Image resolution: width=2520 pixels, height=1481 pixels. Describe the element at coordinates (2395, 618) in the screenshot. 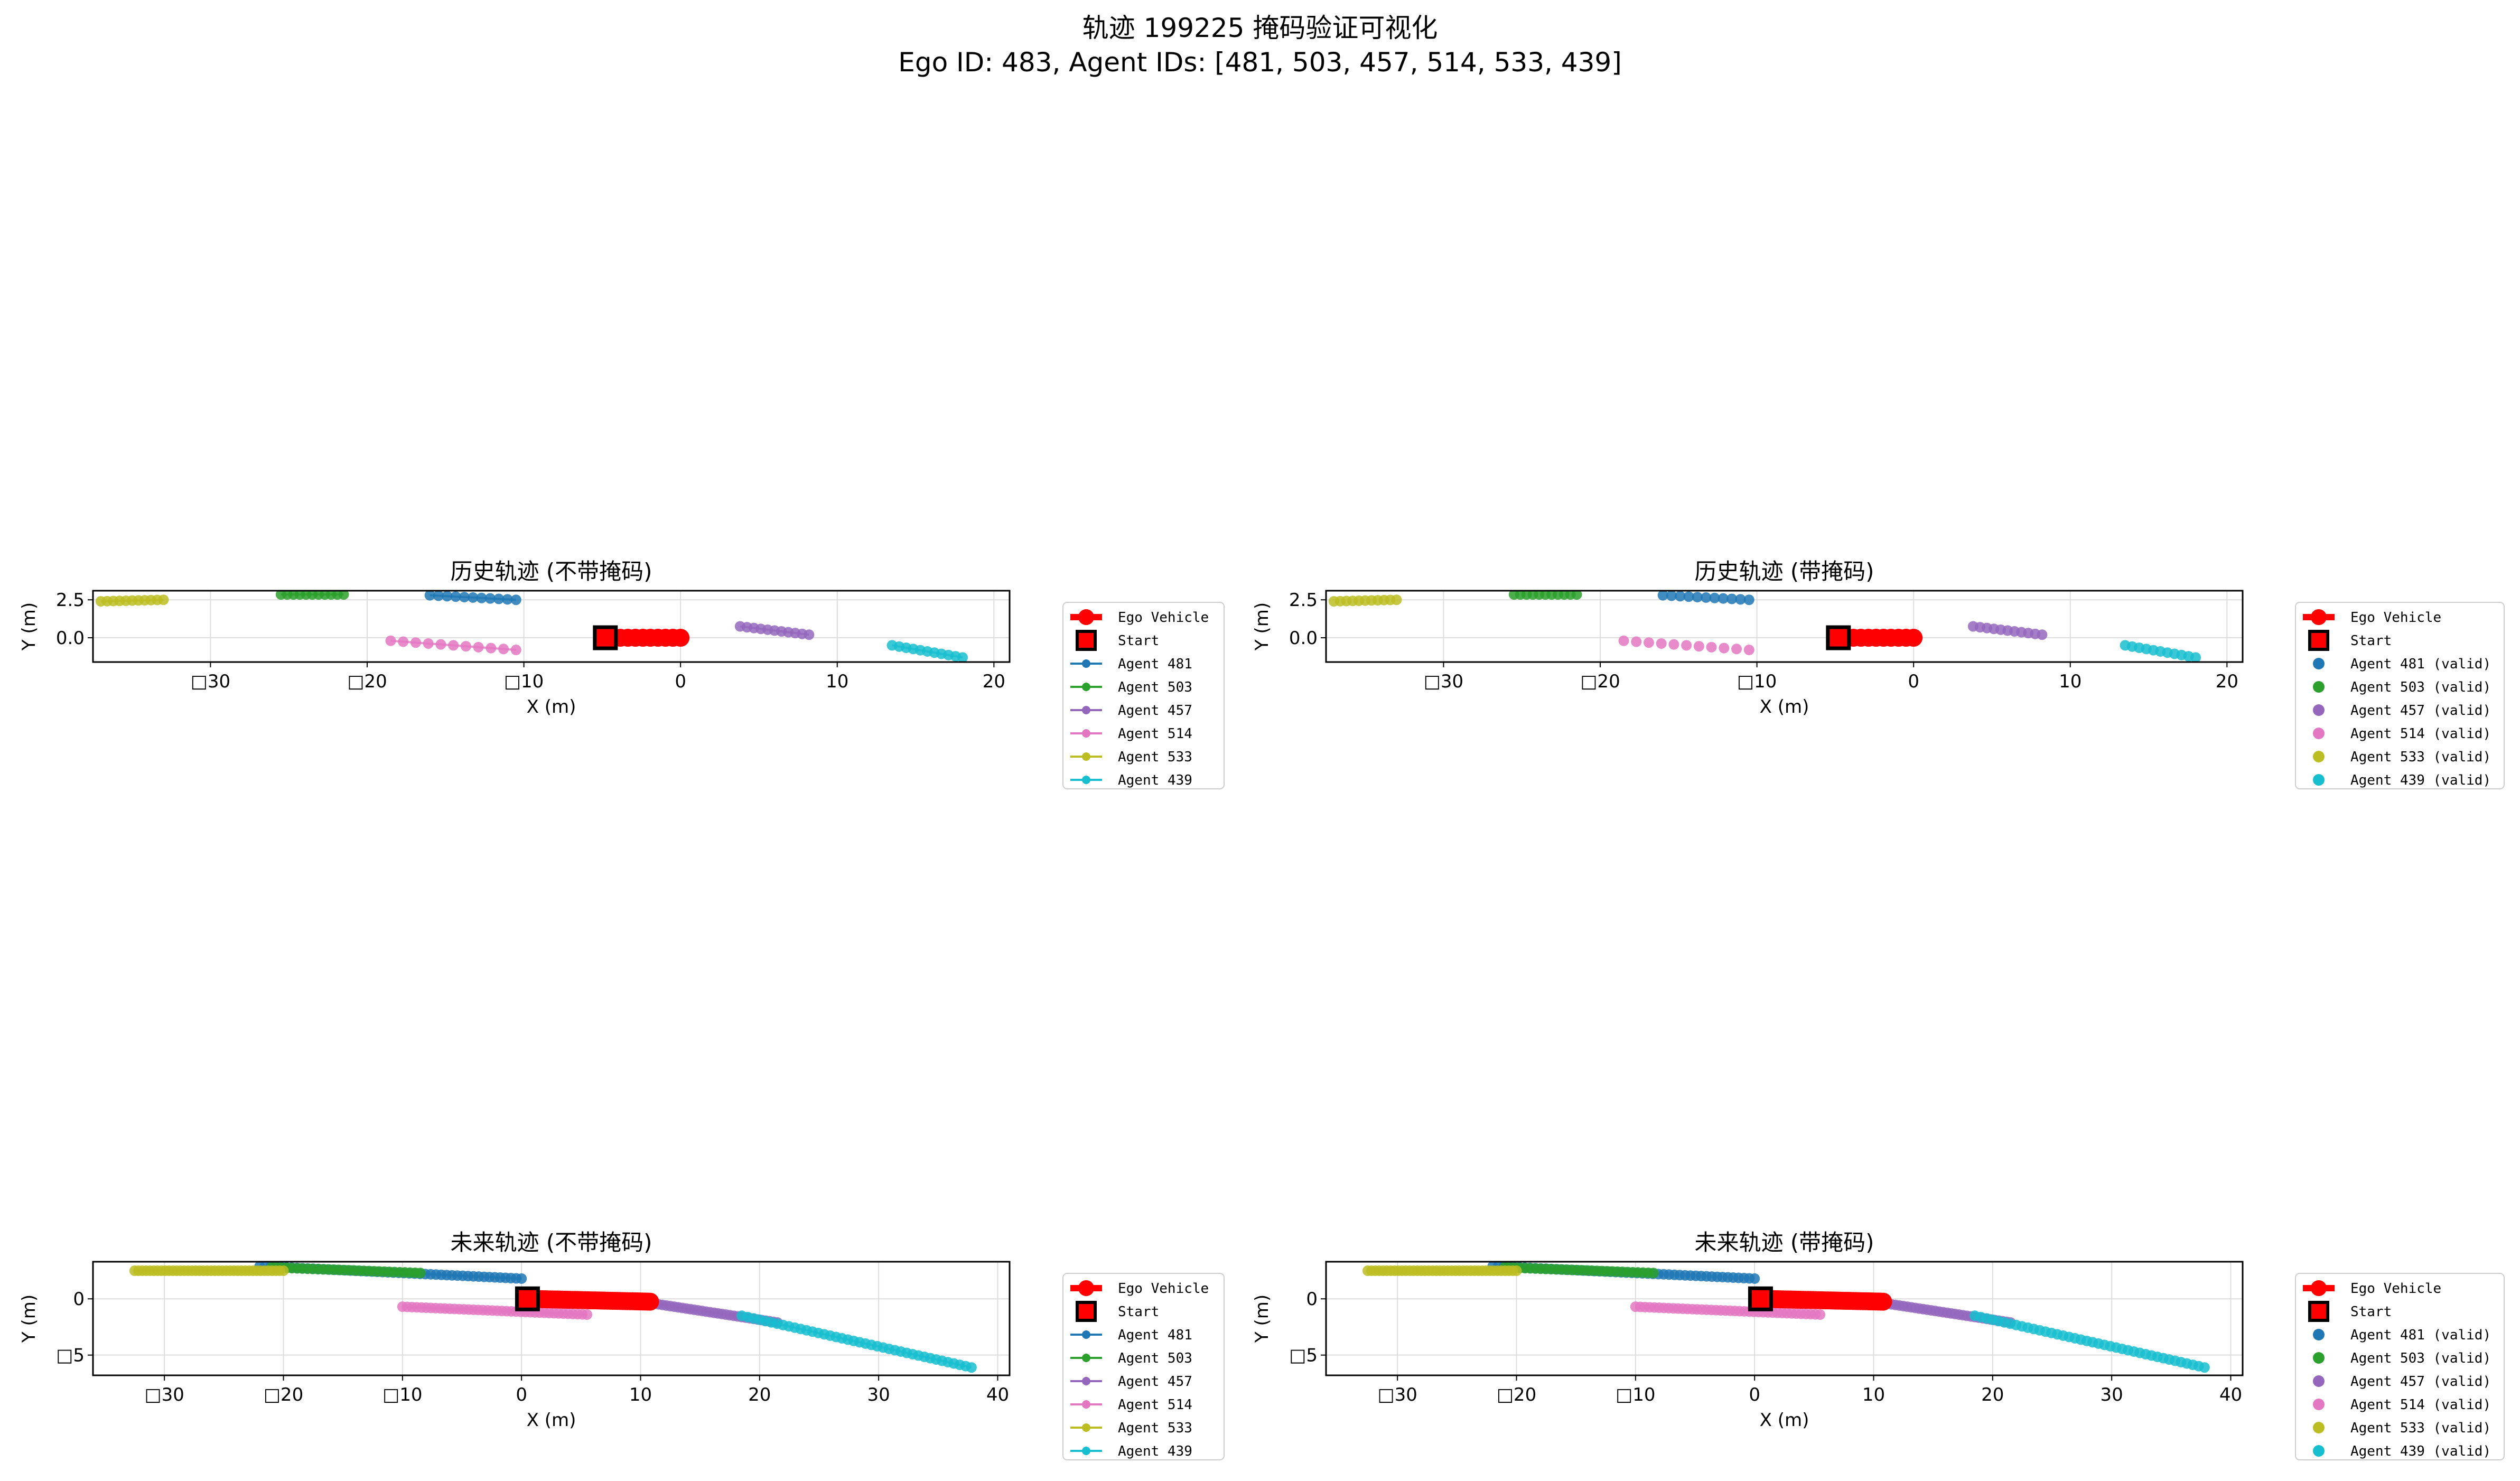

I see `legend-label: Ego Vehicle` at that location.